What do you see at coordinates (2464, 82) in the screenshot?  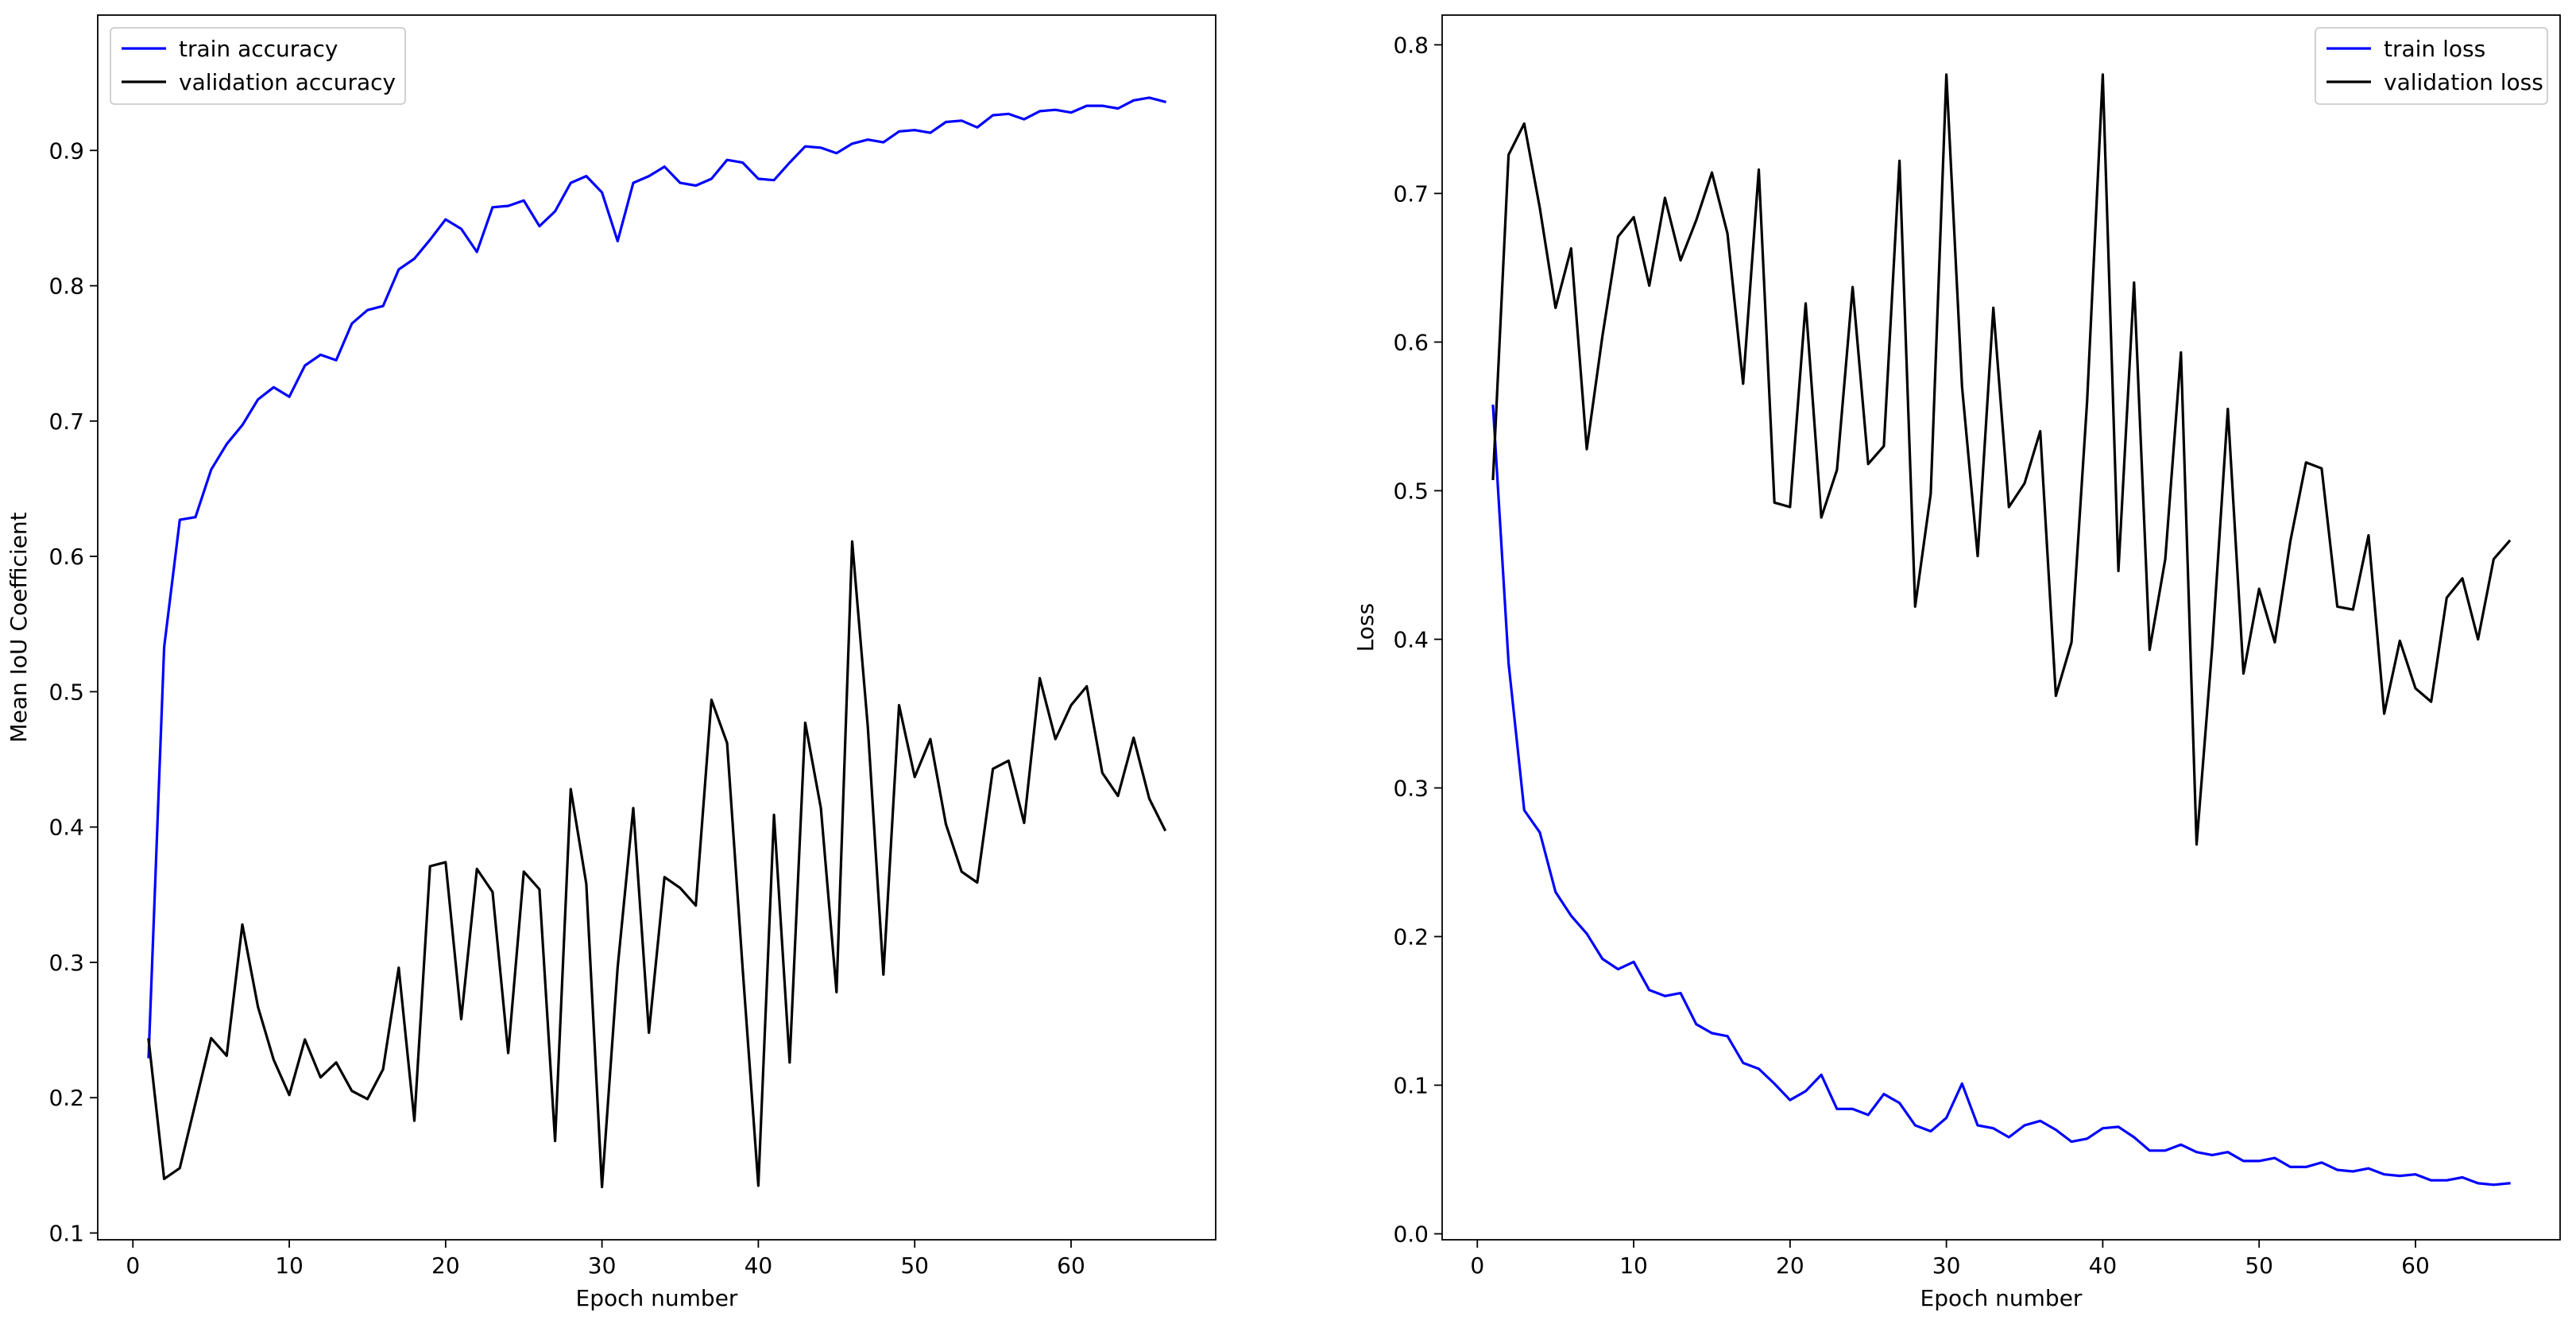 I see `legend-label: validation loss` at bounding box center [2464, 82].